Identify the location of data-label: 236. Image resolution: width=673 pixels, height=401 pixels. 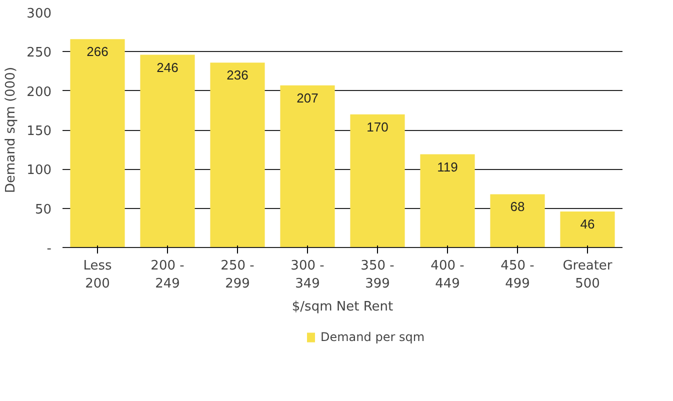
(237, 75).